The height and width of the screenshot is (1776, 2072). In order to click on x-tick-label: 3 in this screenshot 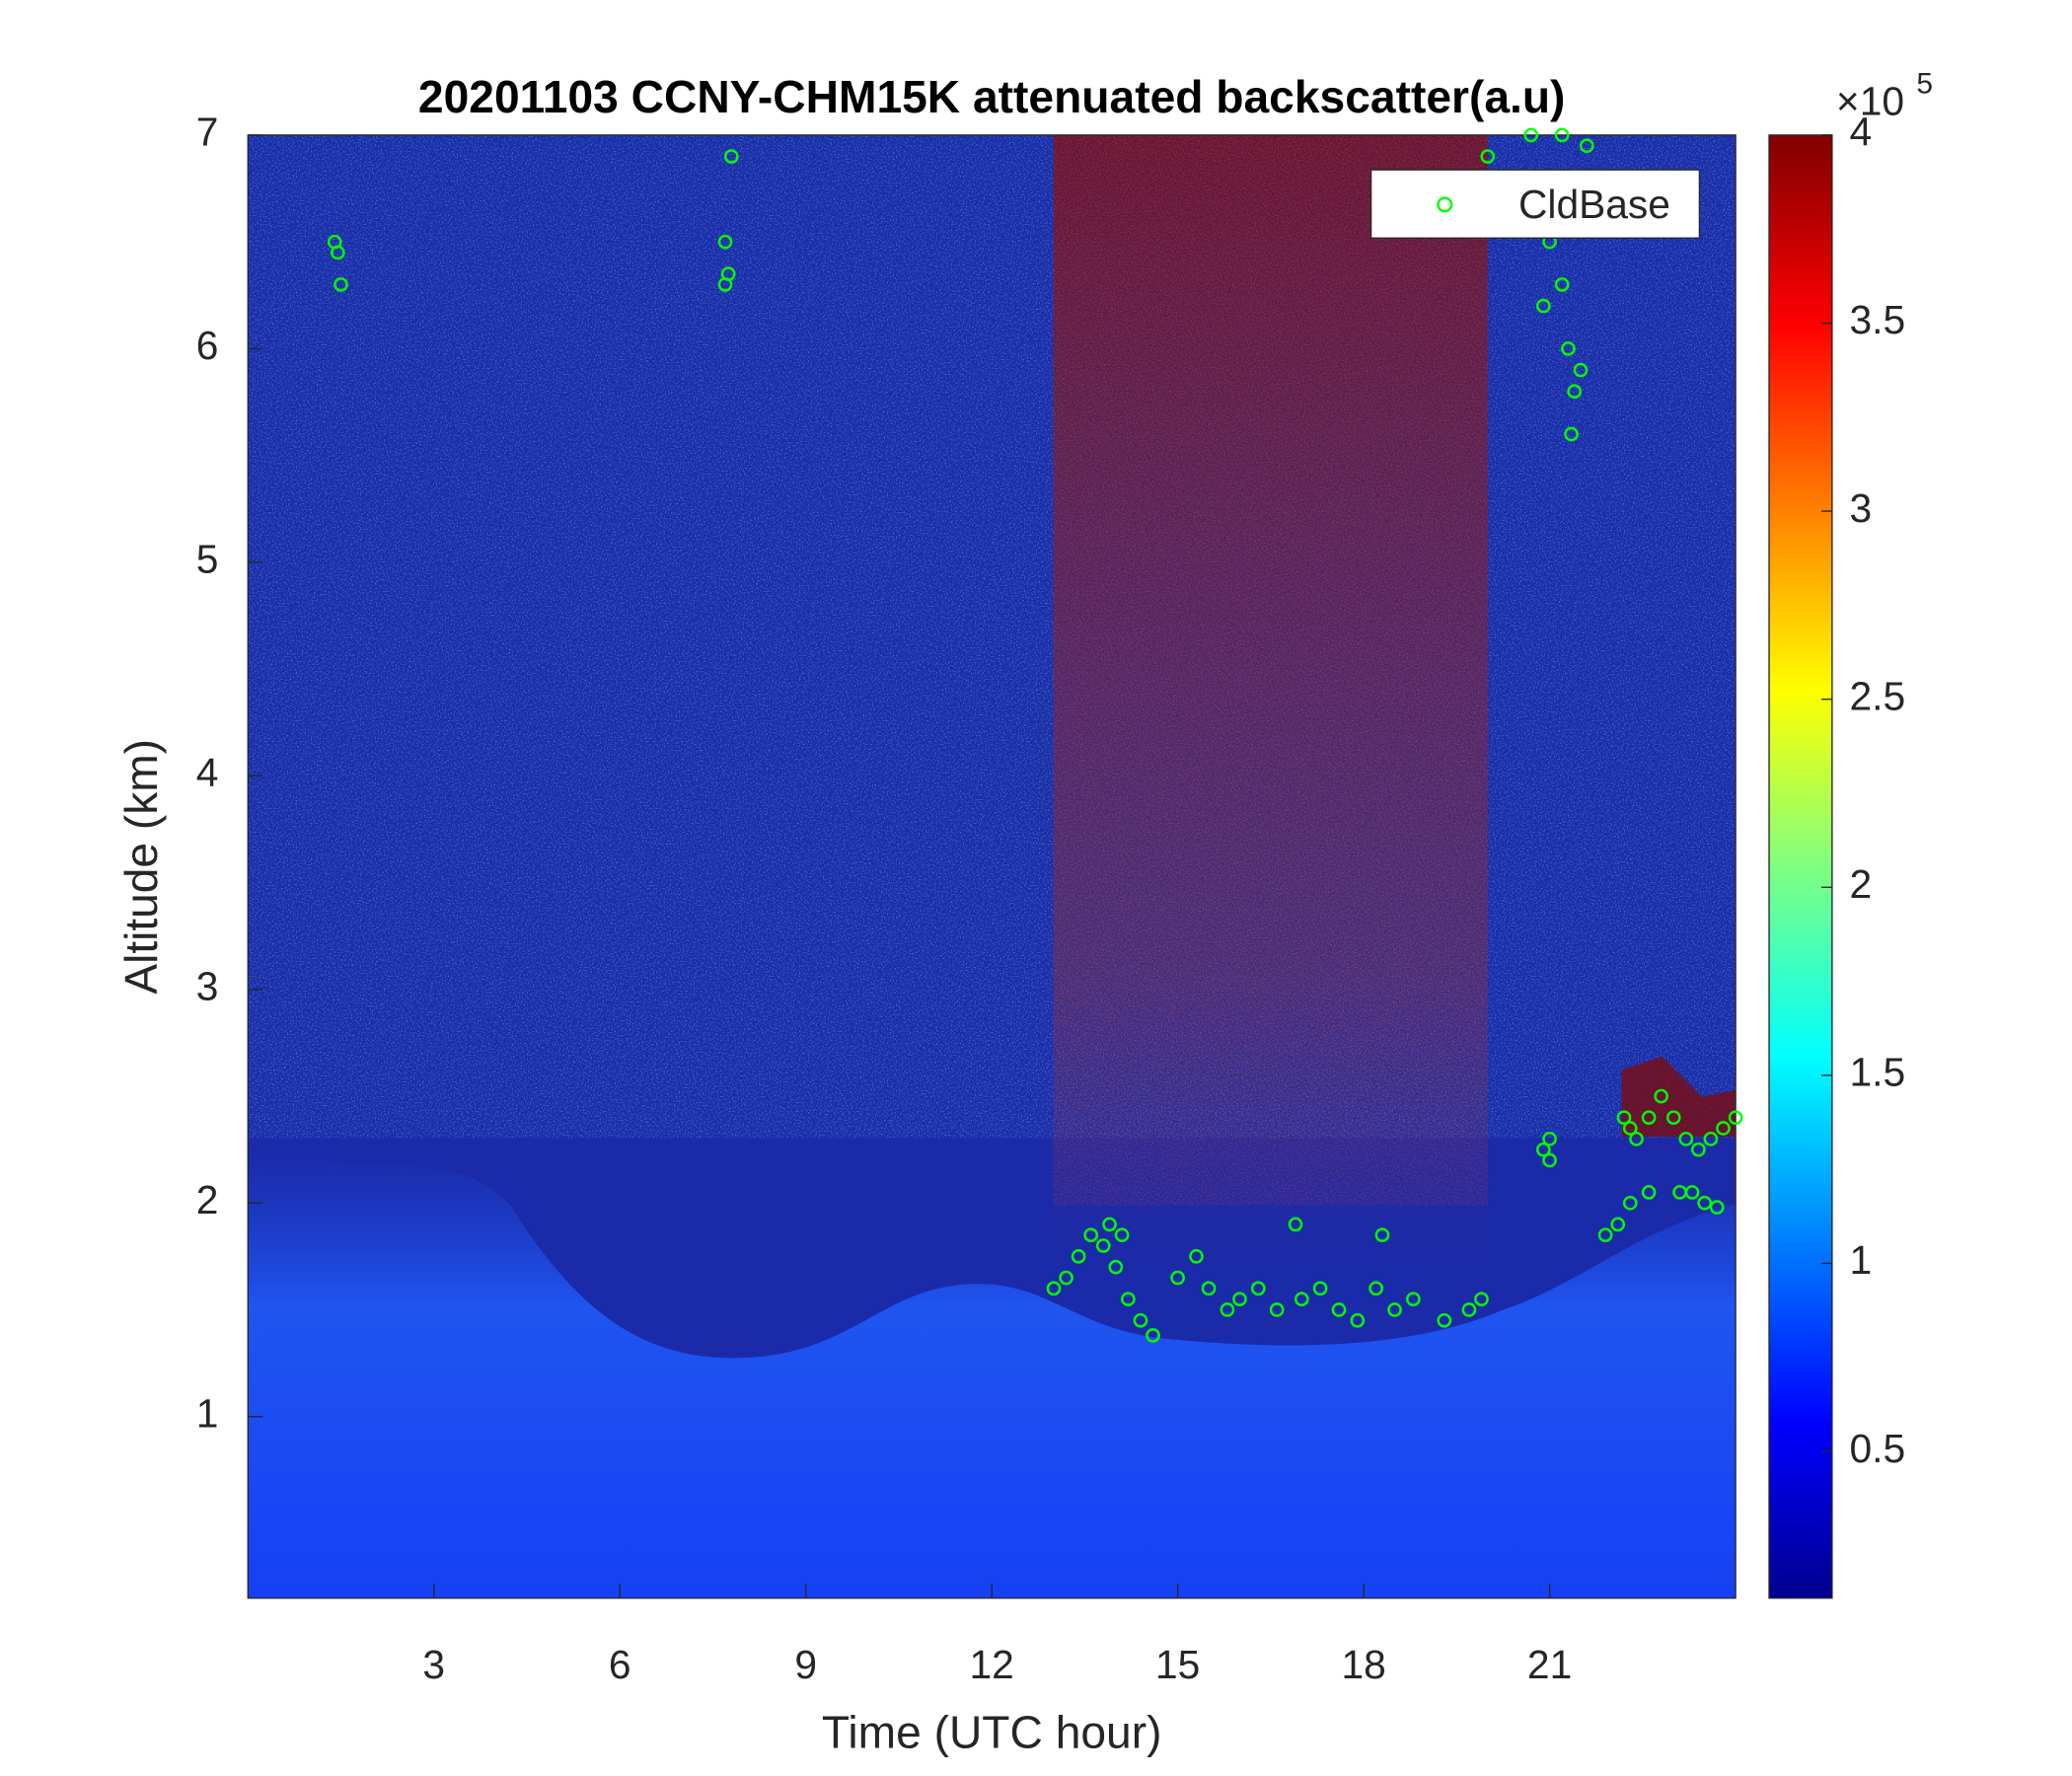, I will do `click(434, 1665)`.